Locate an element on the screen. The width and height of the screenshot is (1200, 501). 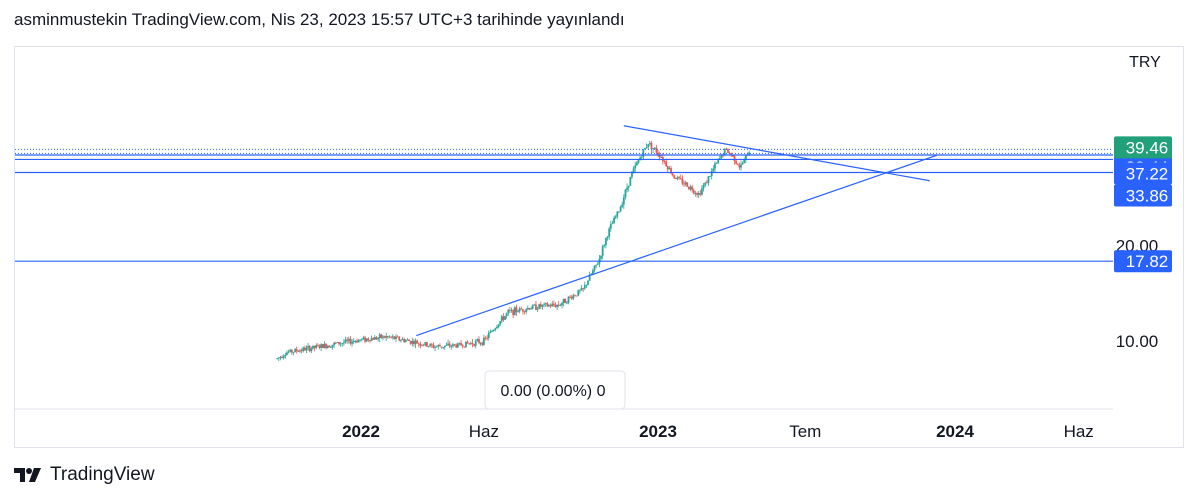
tooltip-text: 0.00 (0.00%) 0 is located at coordinates (553, 391).